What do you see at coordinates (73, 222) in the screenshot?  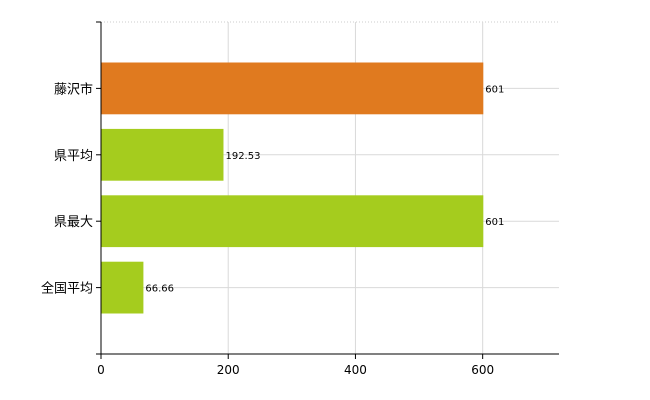 I see `category-label: 県最大` at bounding box center [73, 222].